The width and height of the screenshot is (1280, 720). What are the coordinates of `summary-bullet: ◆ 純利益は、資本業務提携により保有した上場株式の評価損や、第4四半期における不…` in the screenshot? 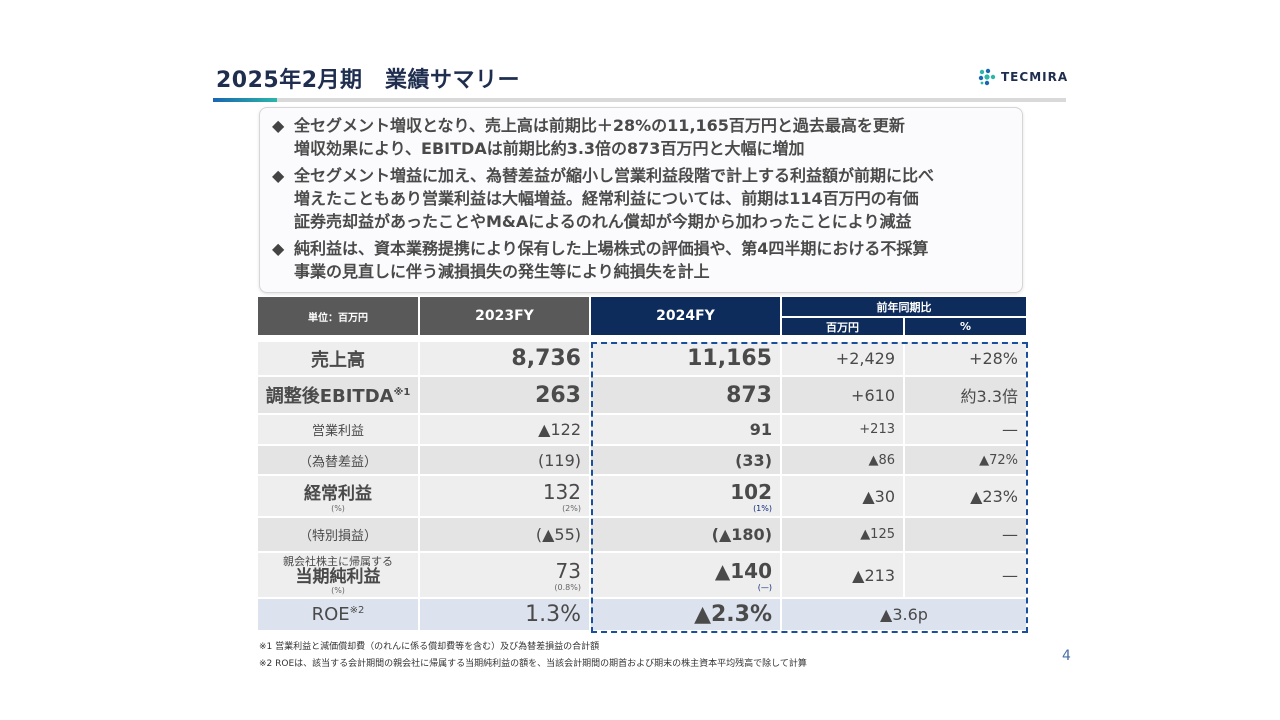 It's located at (642, 260).